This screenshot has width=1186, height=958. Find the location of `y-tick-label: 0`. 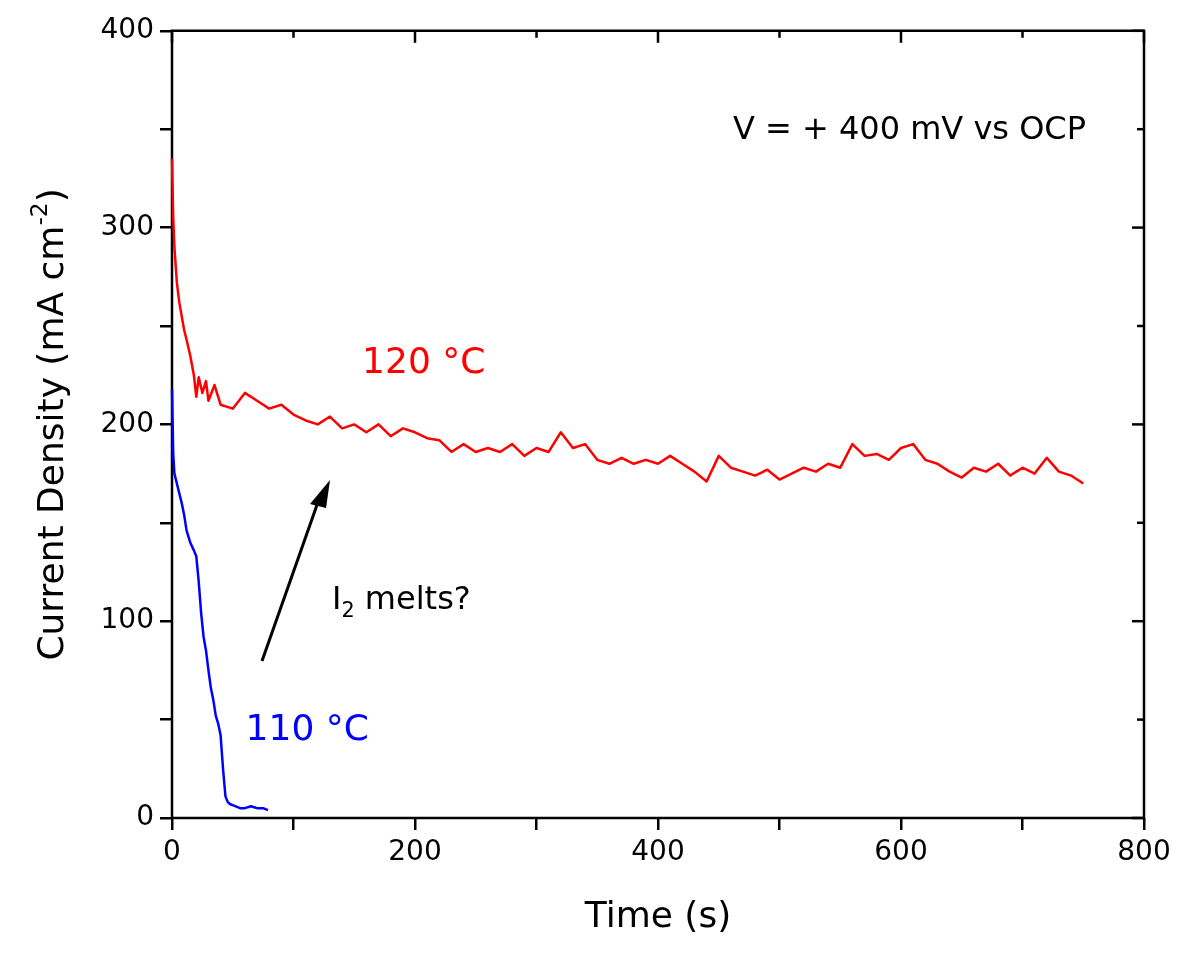

y-tick-label: 0 is located at coordinates (145, 816).